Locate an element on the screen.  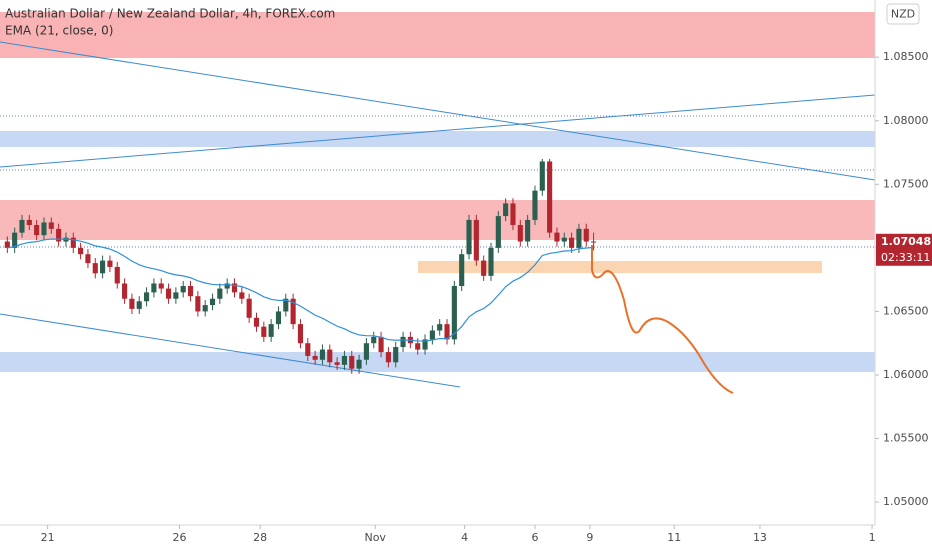
x-tick-label: 1 is located at coordinates (872, 537).